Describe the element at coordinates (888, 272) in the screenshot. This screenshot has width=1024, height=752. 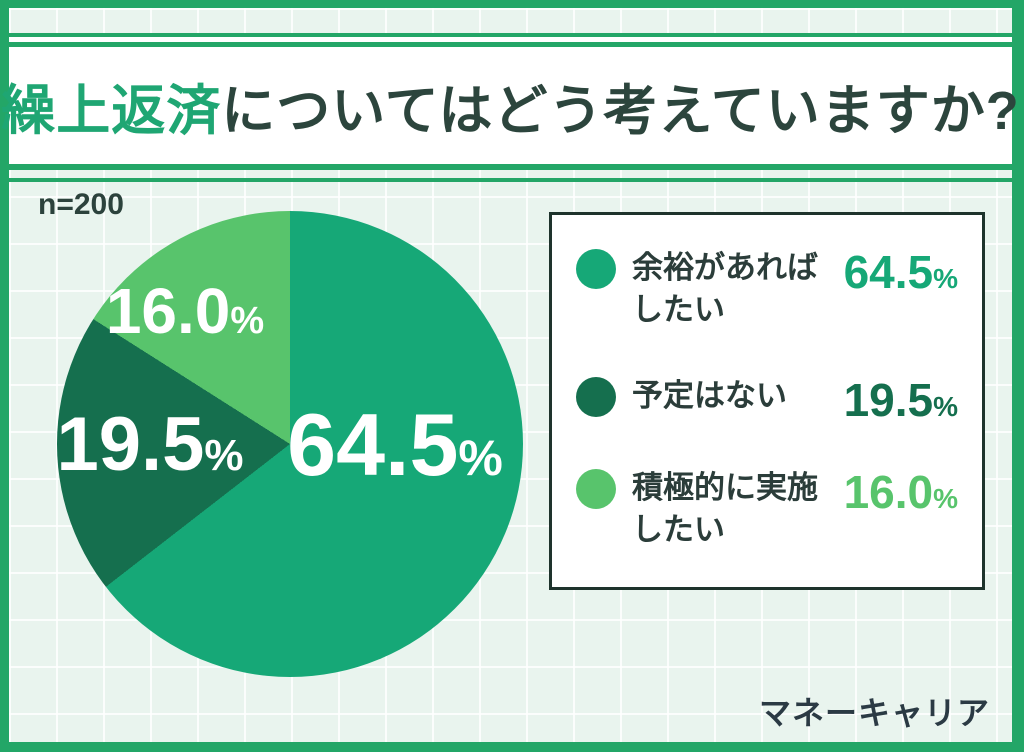
I see `legend-value-number: 64.5` at that location.